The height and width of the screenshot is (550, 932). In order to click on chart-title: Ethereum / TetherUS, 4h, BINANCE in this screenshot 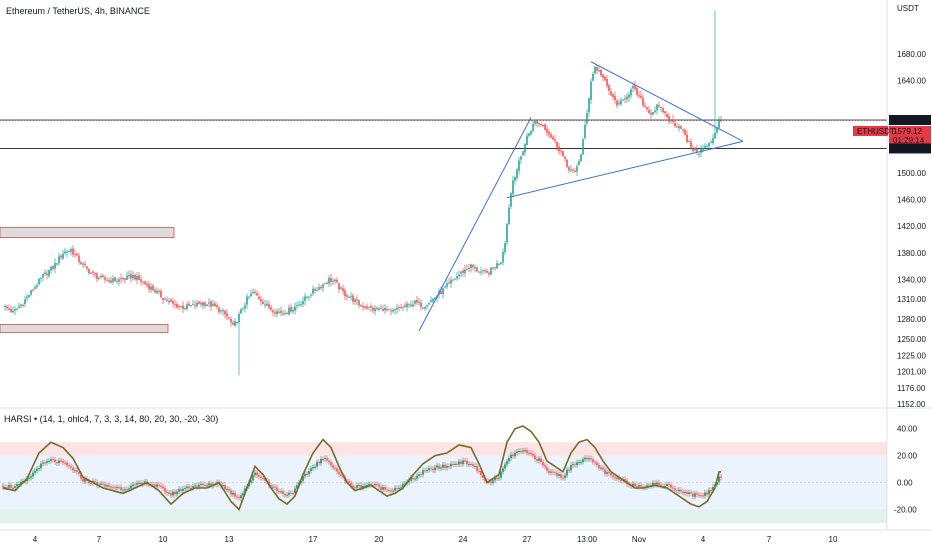, I will do `click(78, 11)`.